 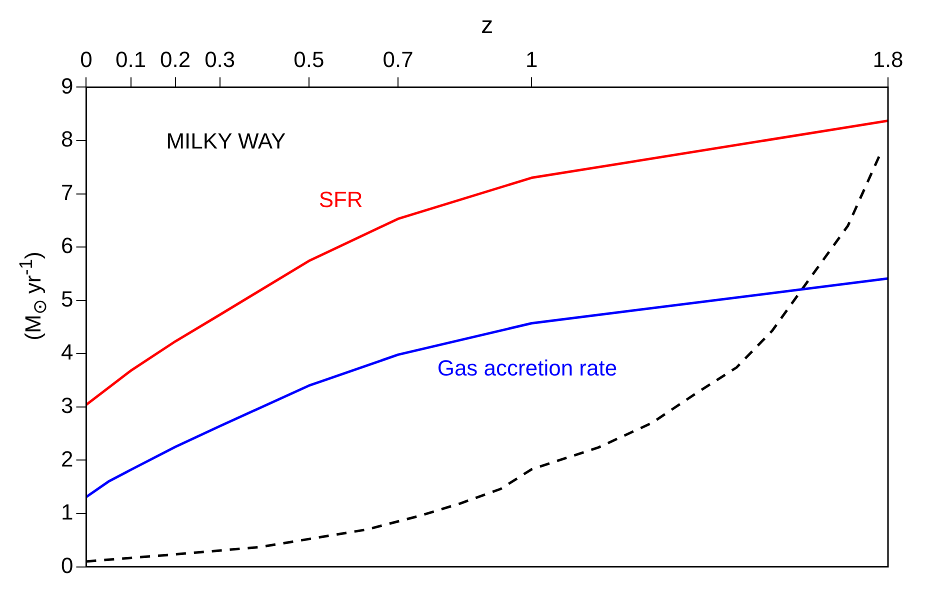 What do you see at coordinates (398, 59) in the screenshot?
I see `x-tick-label: 0.7` at bounding box center [398, 59].